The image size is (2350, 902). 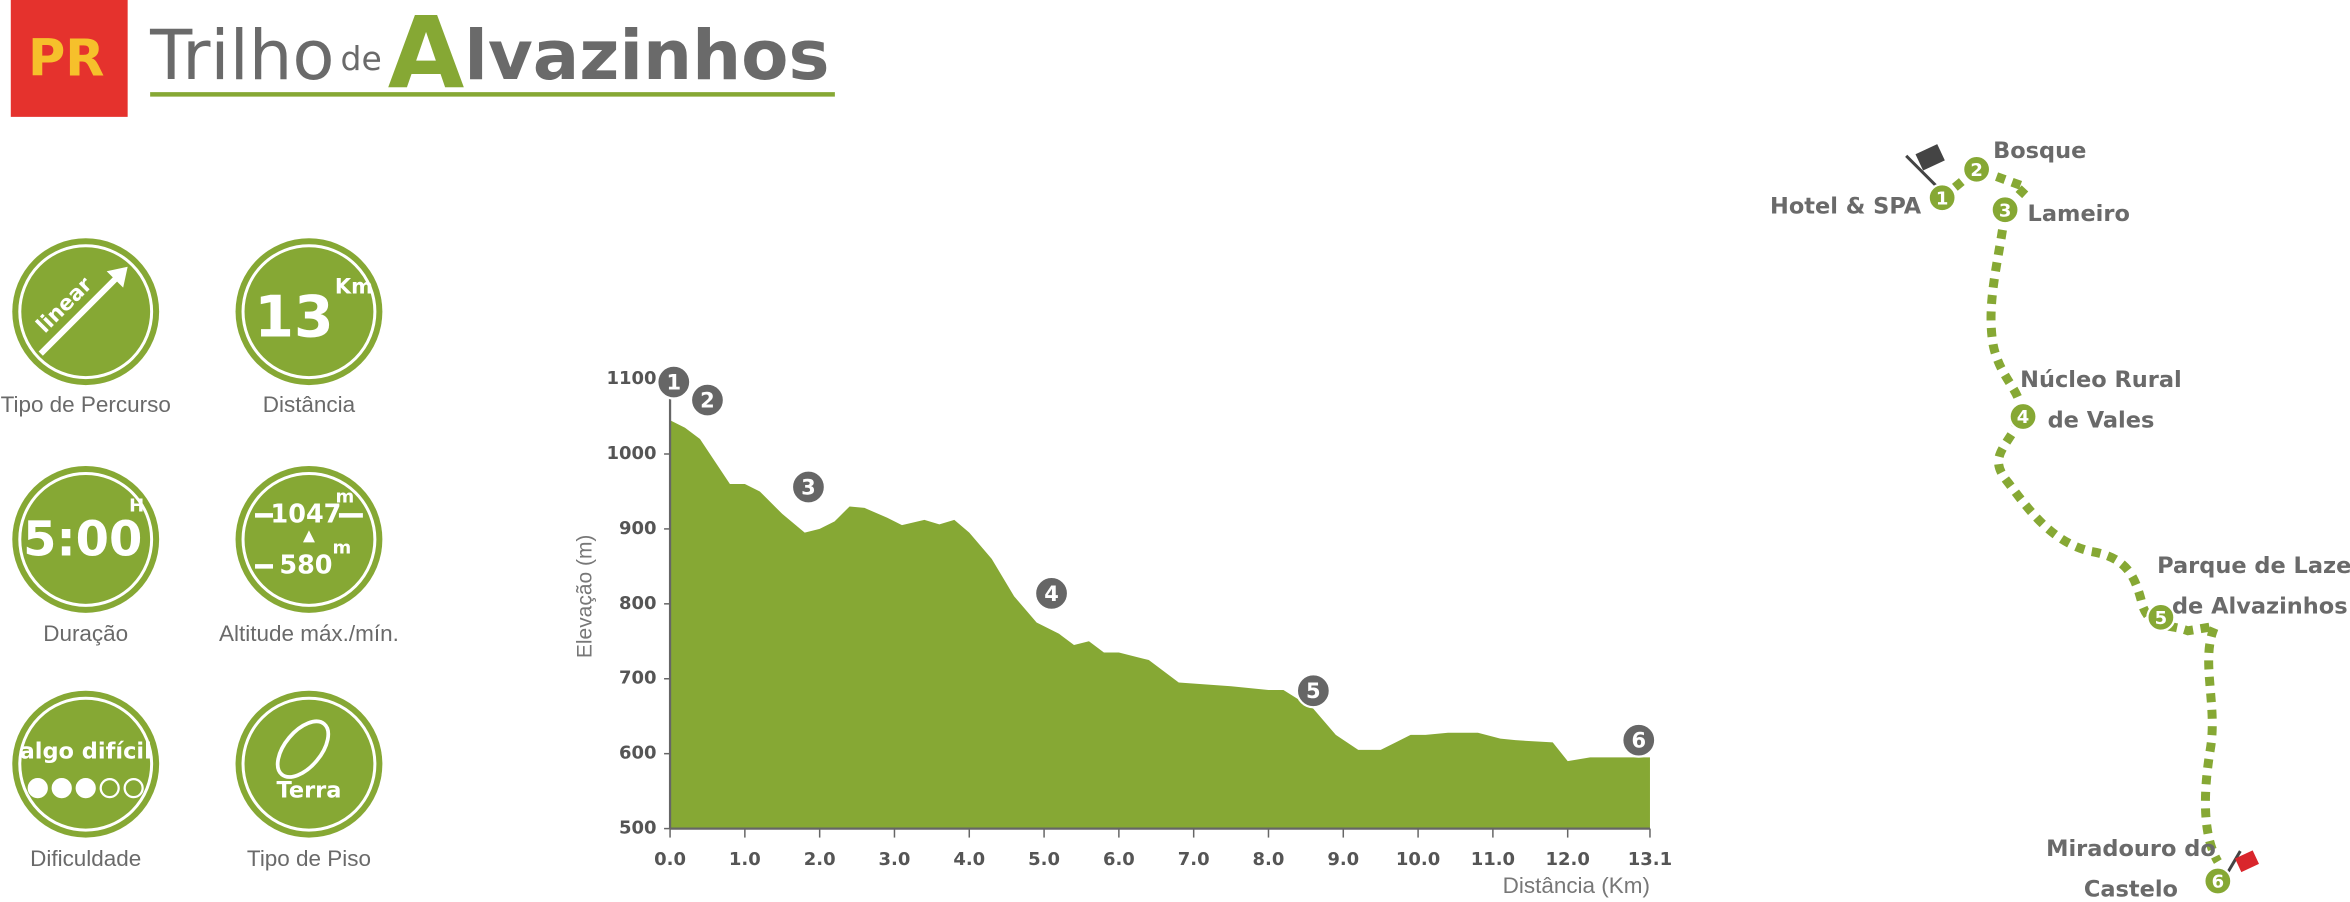 I want to click on map-node-number: 6, so click(x=2218, y=882).